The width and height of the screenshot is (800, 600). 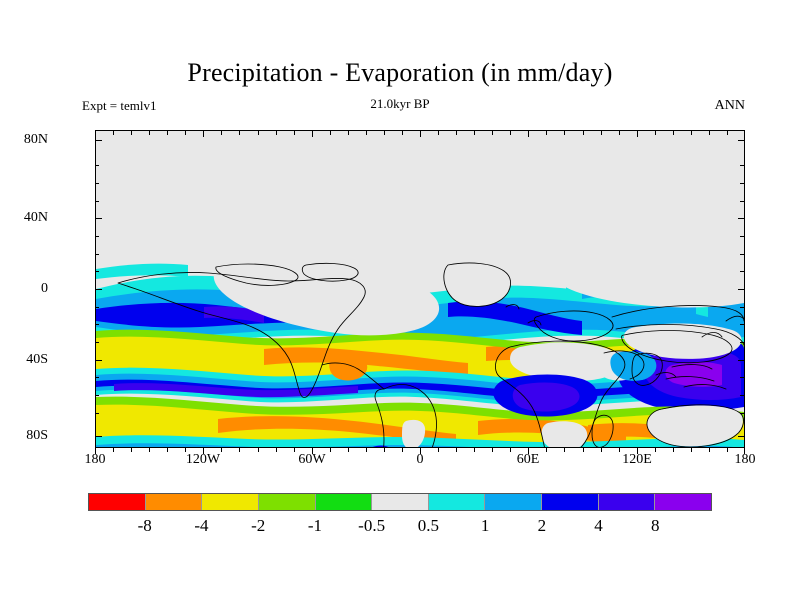 I want to click on x-tickmark-110-top, so click(x=619, y=133).